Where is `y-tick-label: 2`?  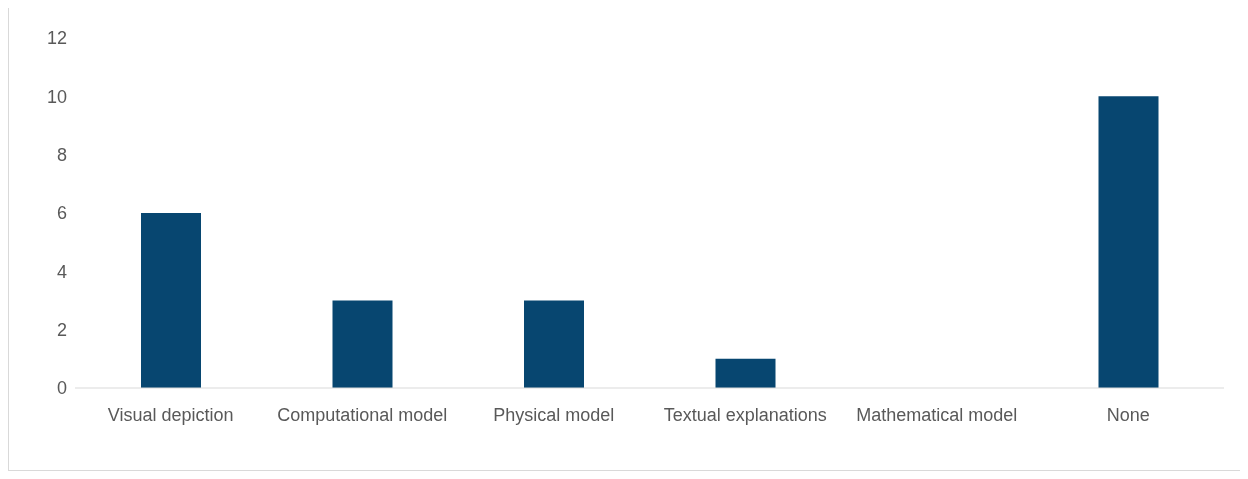 y-tick-label: 2 is located at coordinates (61, 330).